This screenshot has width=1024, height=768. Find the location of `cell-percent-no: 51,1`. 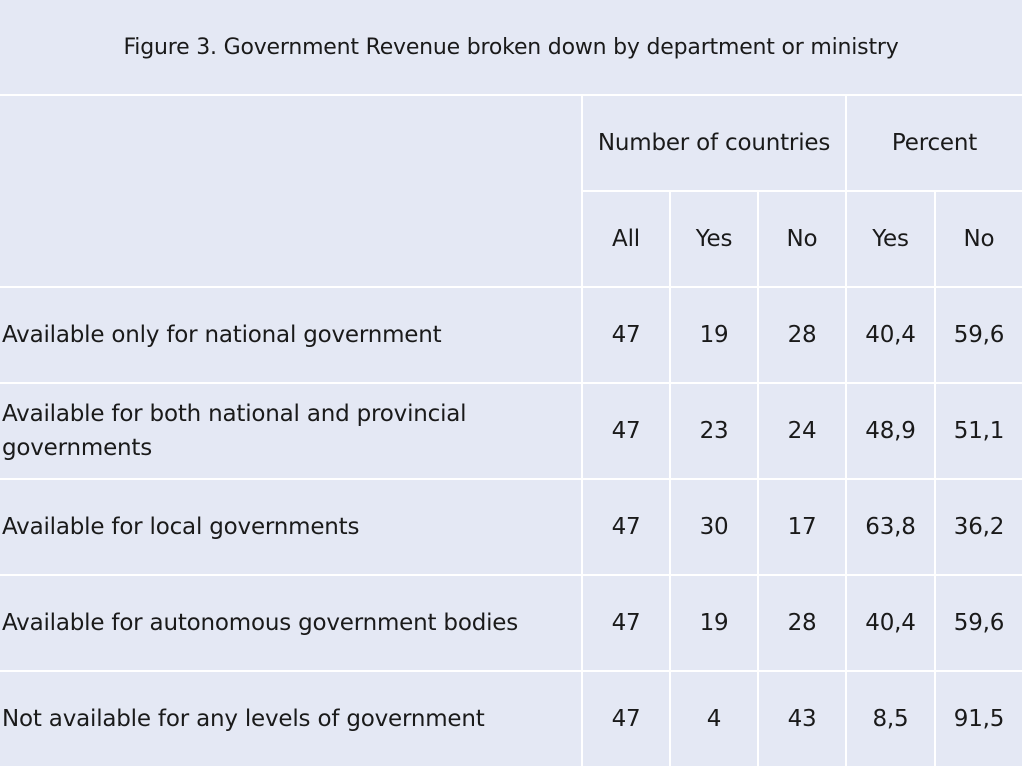

cell-percent-no: 51,1 is located at coordinates (980, 432).